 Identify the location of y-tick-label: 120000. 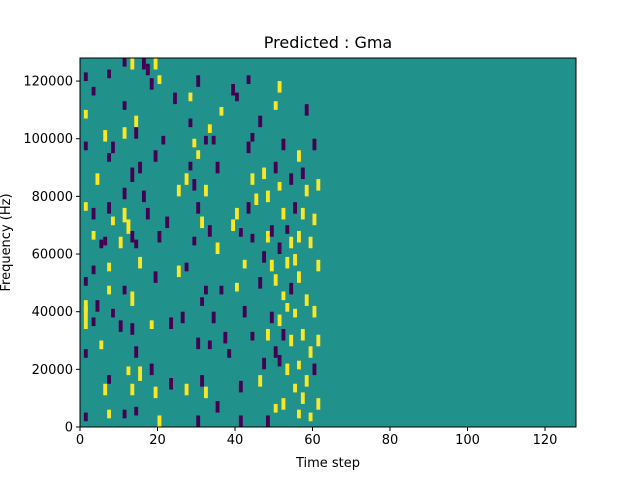
(48, 82).